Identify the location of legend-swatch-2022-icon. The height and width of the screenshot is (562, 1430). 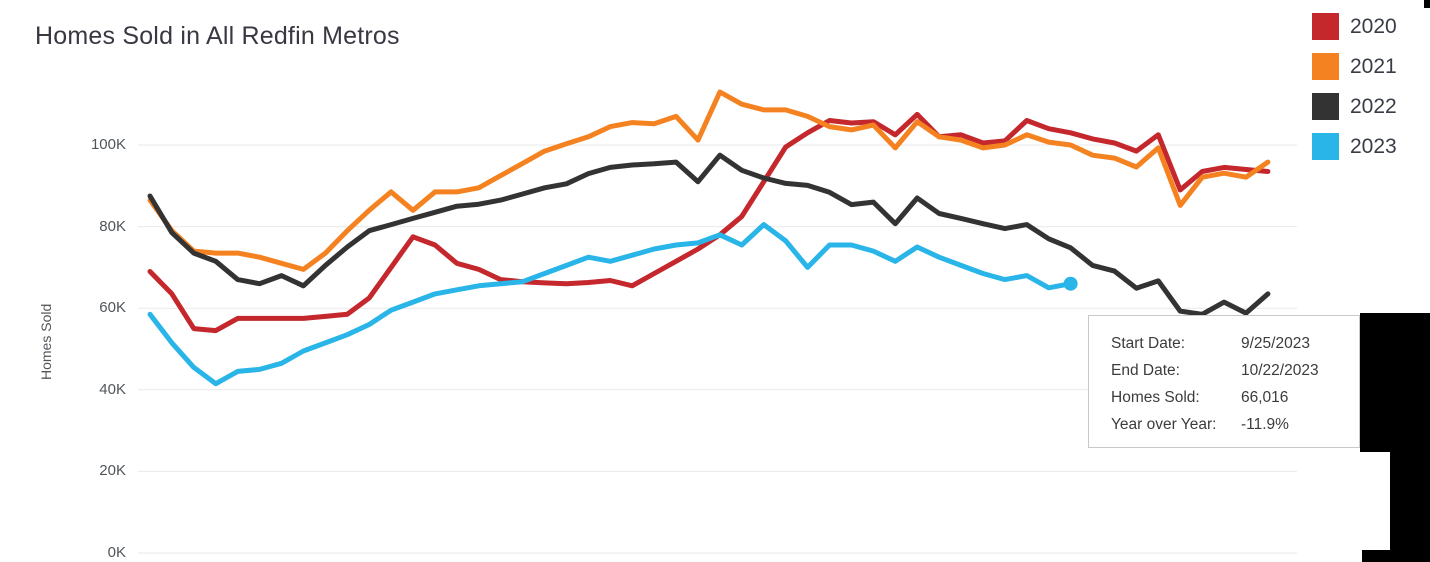
(1325, 106).